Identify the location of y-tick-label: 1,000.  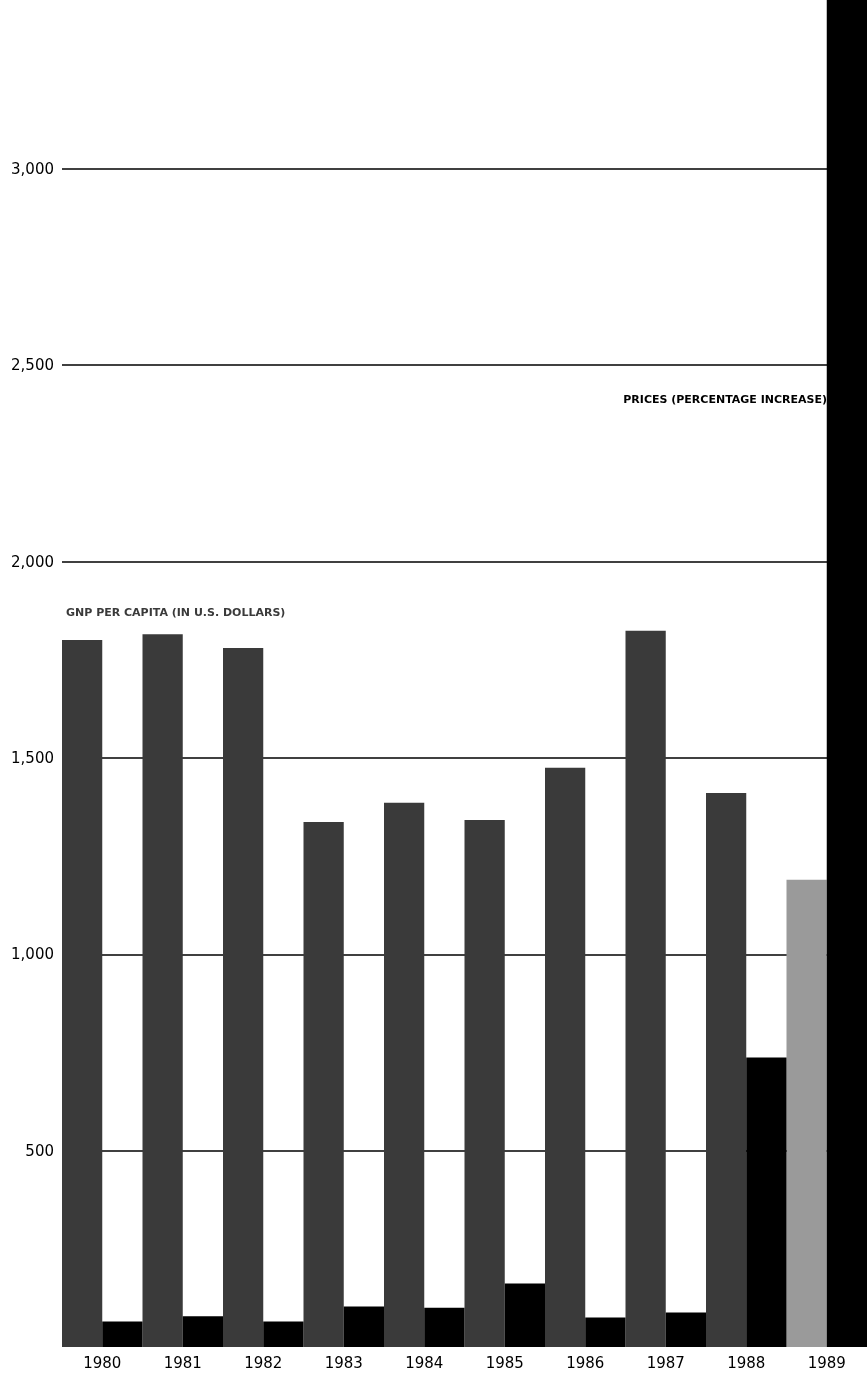
(32, 954).